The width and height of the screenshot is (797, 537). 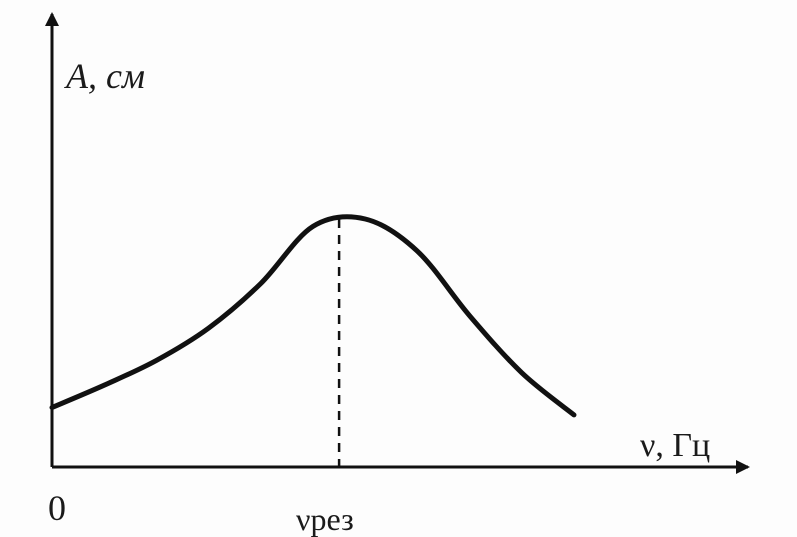 I want to click on x-axis-label: ν, Гц, so click(x=675, y=445).